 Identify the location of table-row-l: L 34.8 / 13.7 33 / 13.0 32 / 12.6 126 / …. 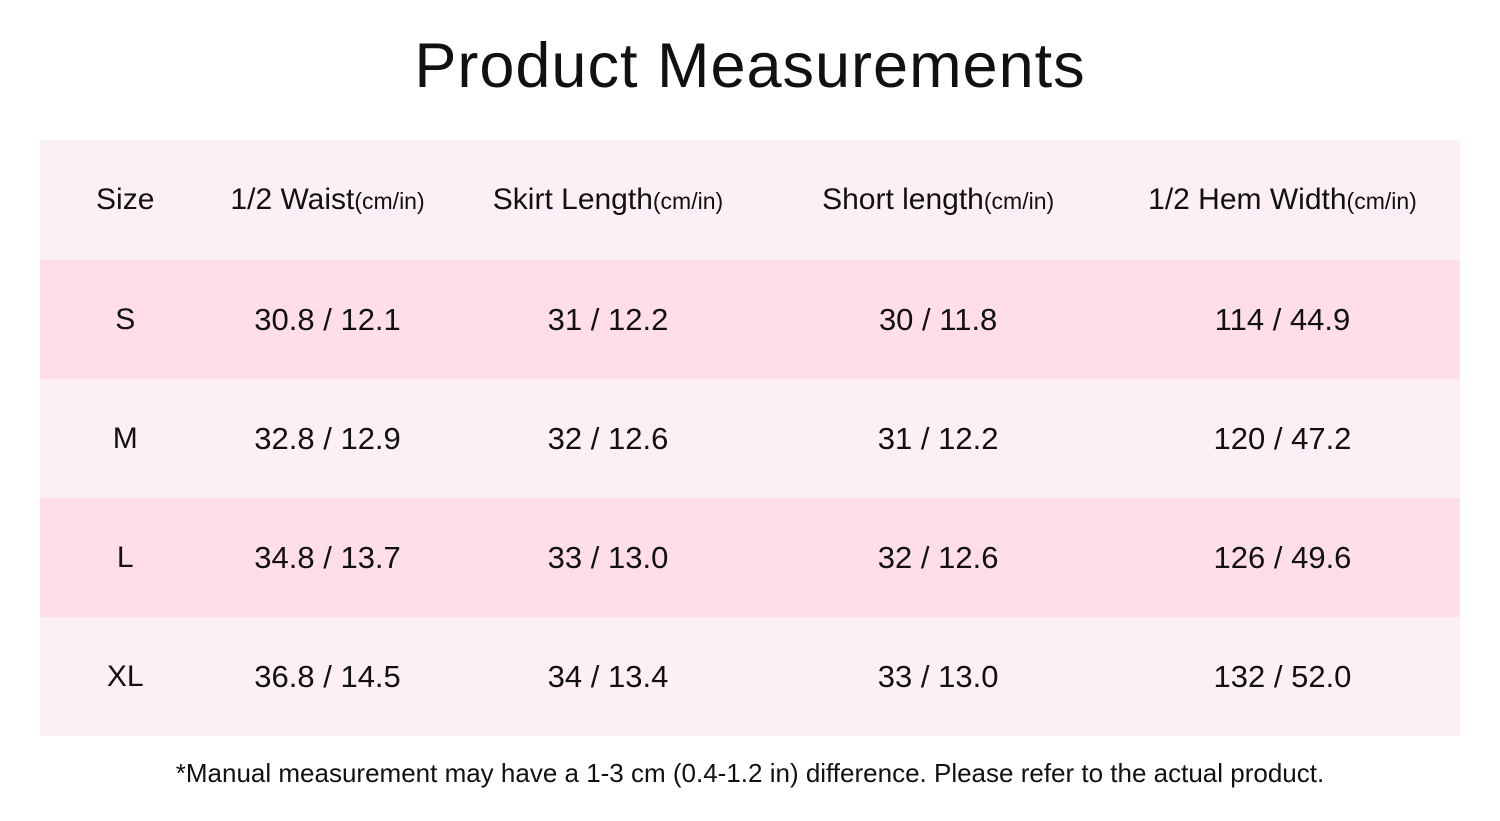
(750, 557).